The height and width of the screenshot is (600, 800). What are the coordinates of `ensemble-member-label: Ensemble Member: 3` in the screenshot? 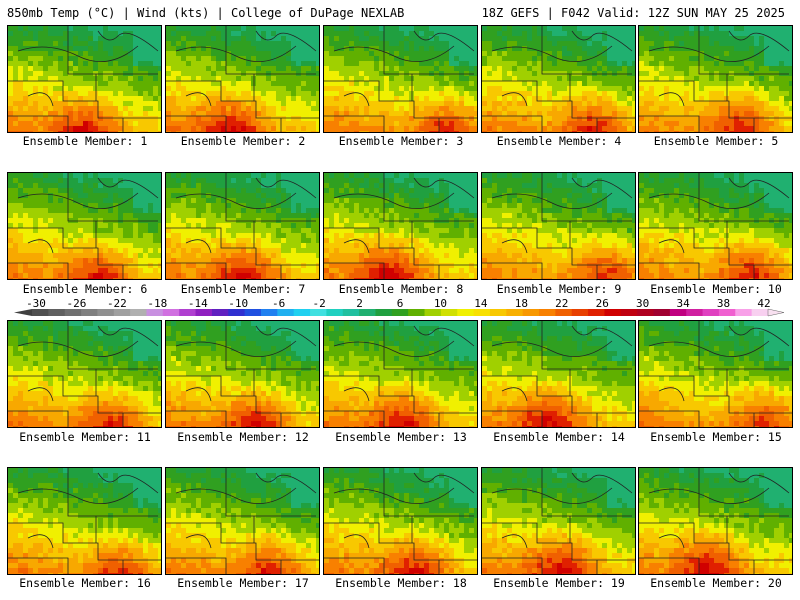 It's located at (401, 141).